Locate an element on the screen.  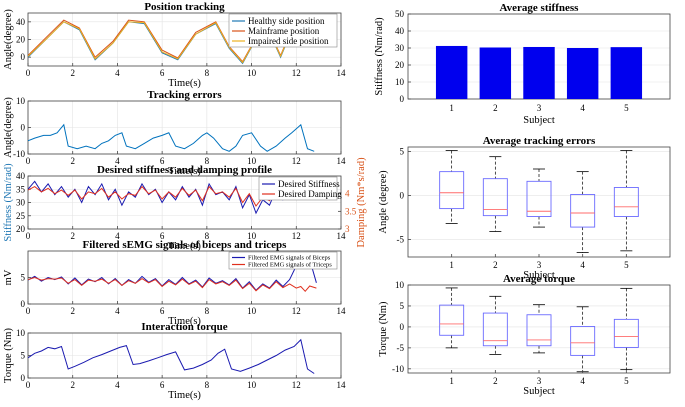
semg-legend-label-1: Filtered EMG signals of Triceps is located at coordinates (290, 265).